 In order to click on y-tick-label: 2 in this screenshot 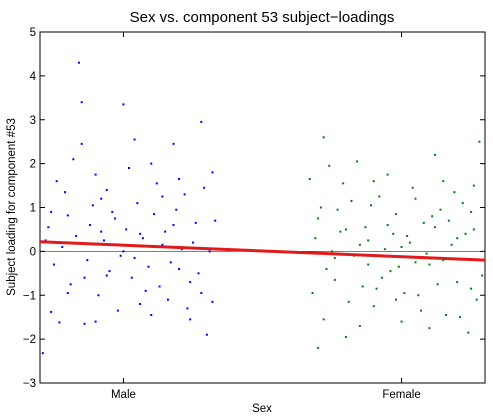, I will do `click(33, 165)`.